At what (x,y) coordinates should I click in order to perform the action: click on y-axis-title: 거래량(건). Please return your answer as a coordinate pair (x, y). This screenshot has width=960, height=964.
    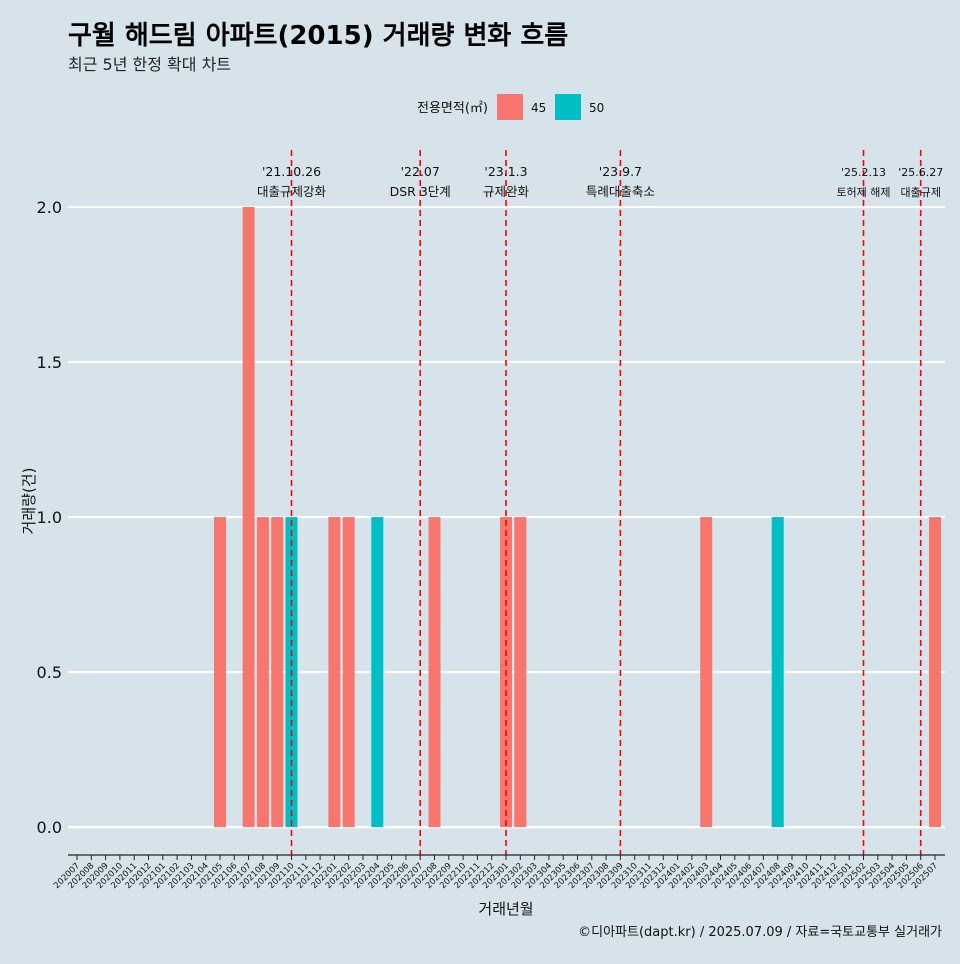
    Looking at the image, I should click on (29, 501).